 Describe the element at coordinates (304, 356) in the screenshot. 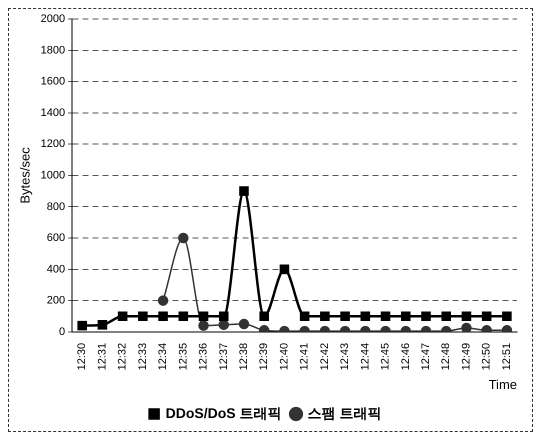

I see `x-tick-label: 12:41` at that location.